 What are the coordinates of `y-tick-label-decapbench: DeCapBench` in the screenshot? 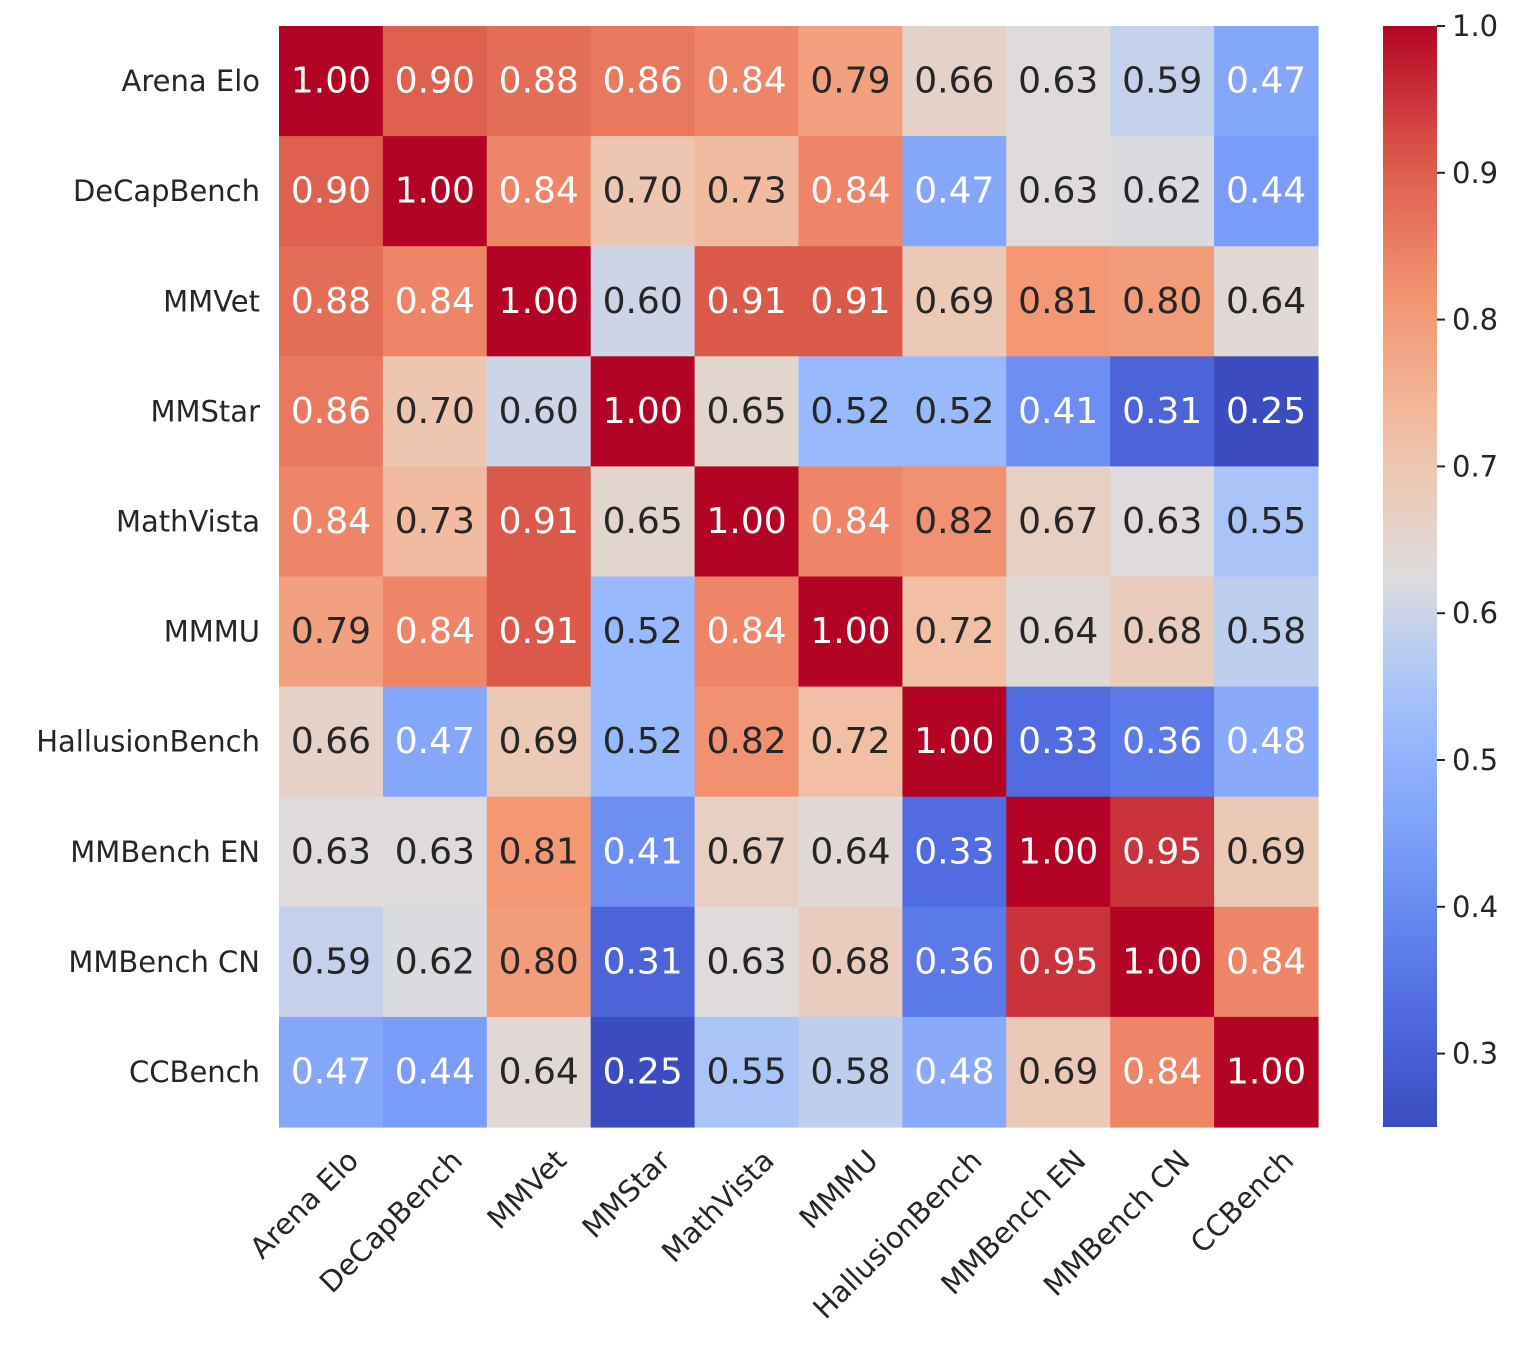 It's located at (166, 191).